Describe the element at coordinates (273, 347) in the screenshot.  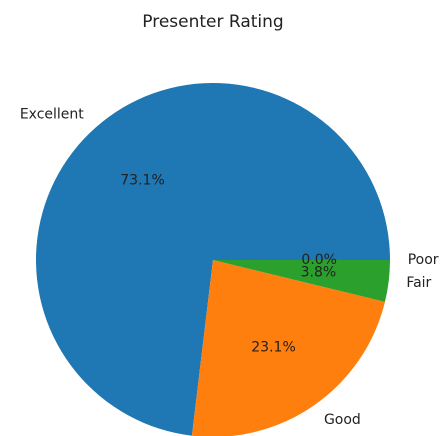
I see `slice-value-label: 23.1%` at that location.